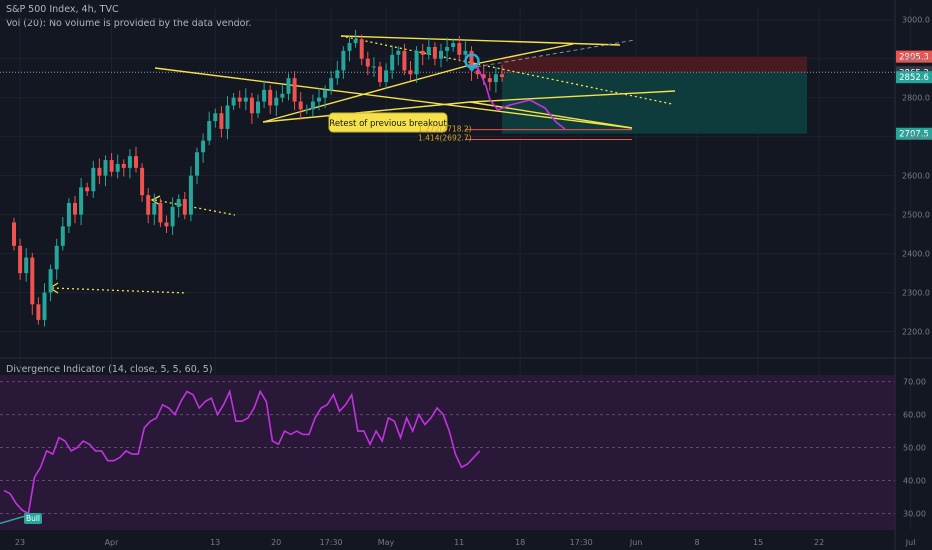  I want to click on fib-label-upper: 1.272(2718.2), so click(445, 129).